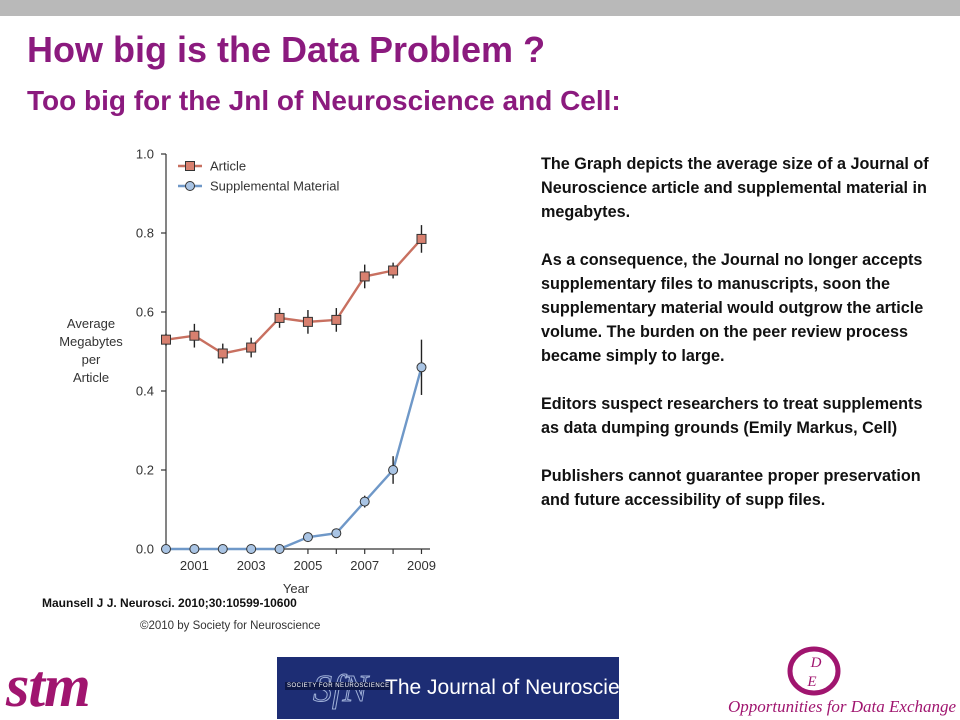  What do you see at coordinates (421, 565) in the screenshot?
I see `x-tick-label: 2009` at bounding box center [421, 565].